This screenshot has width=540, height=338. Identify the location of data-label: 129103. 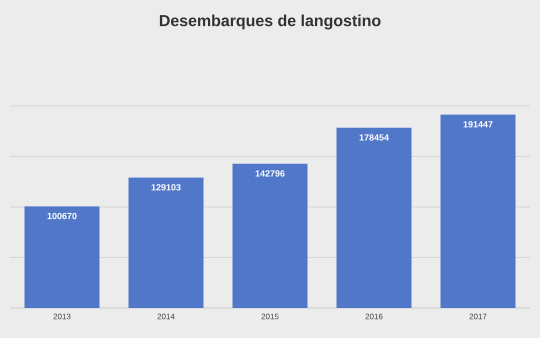
(166, 187).